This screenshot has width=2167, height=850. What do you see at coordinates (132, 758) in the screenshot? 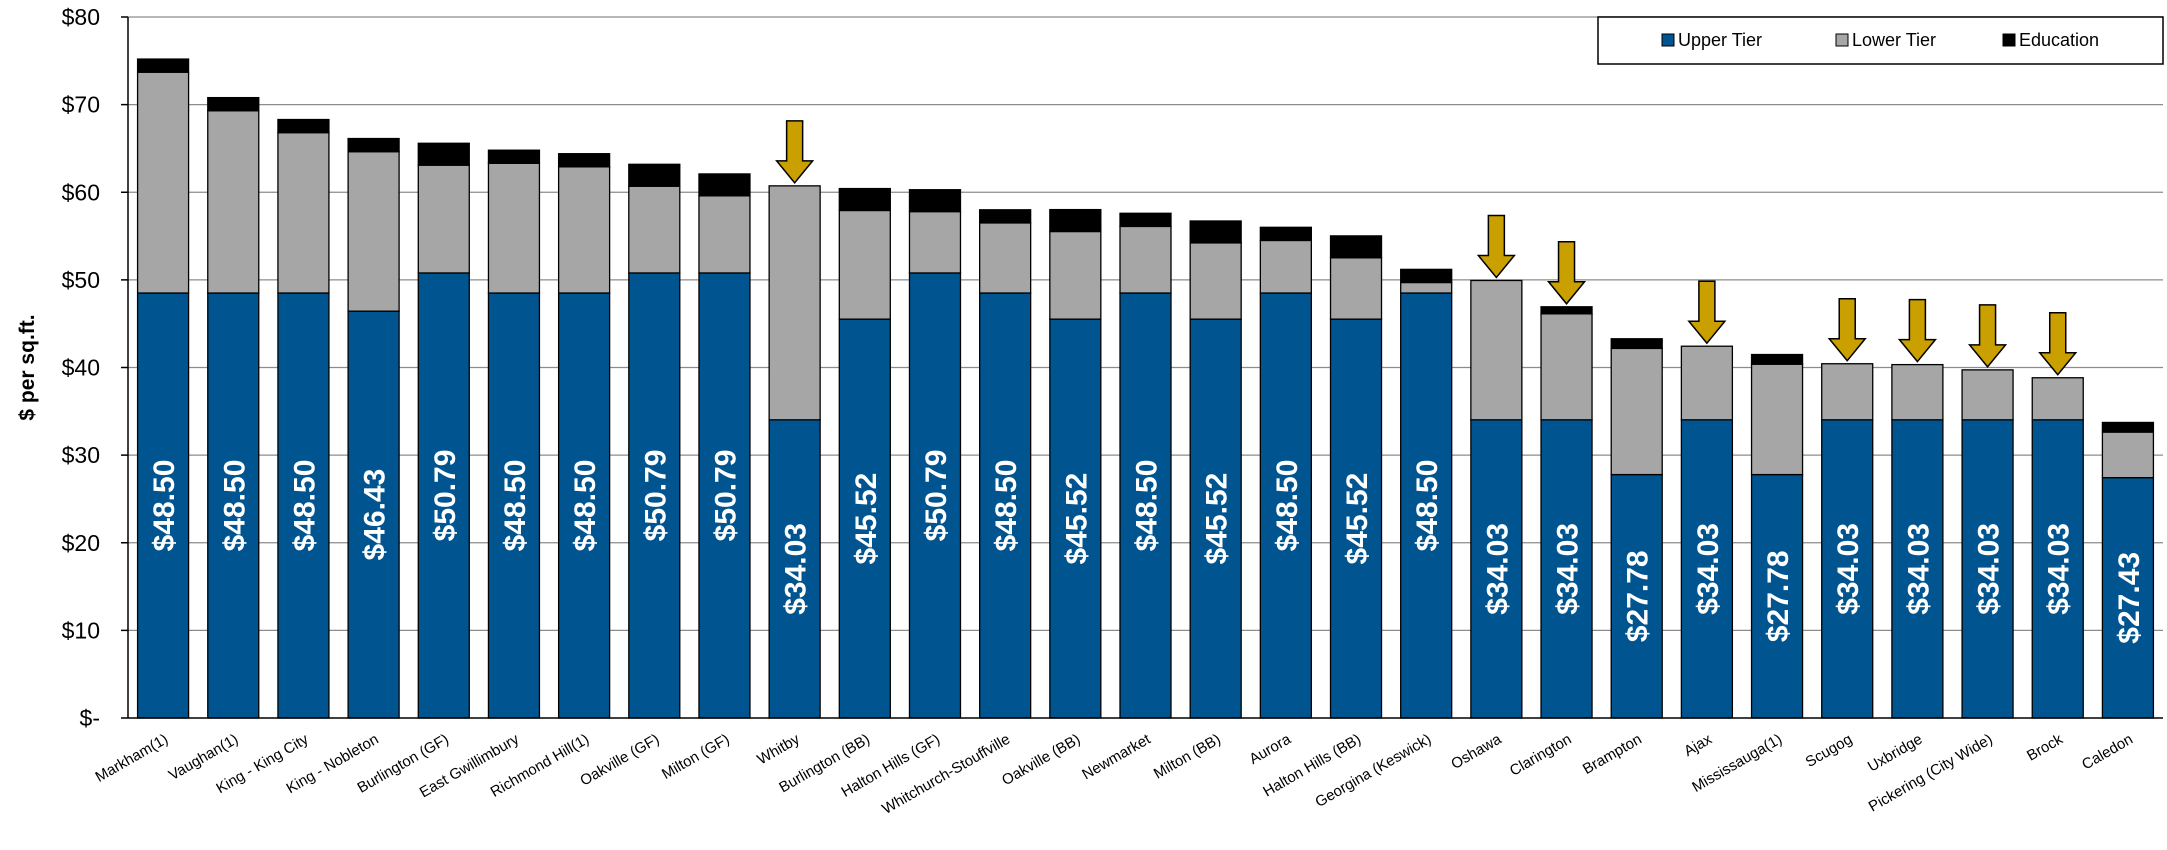
I see `x-tick-label: Markham(1)` at bounding box center [132, 758].